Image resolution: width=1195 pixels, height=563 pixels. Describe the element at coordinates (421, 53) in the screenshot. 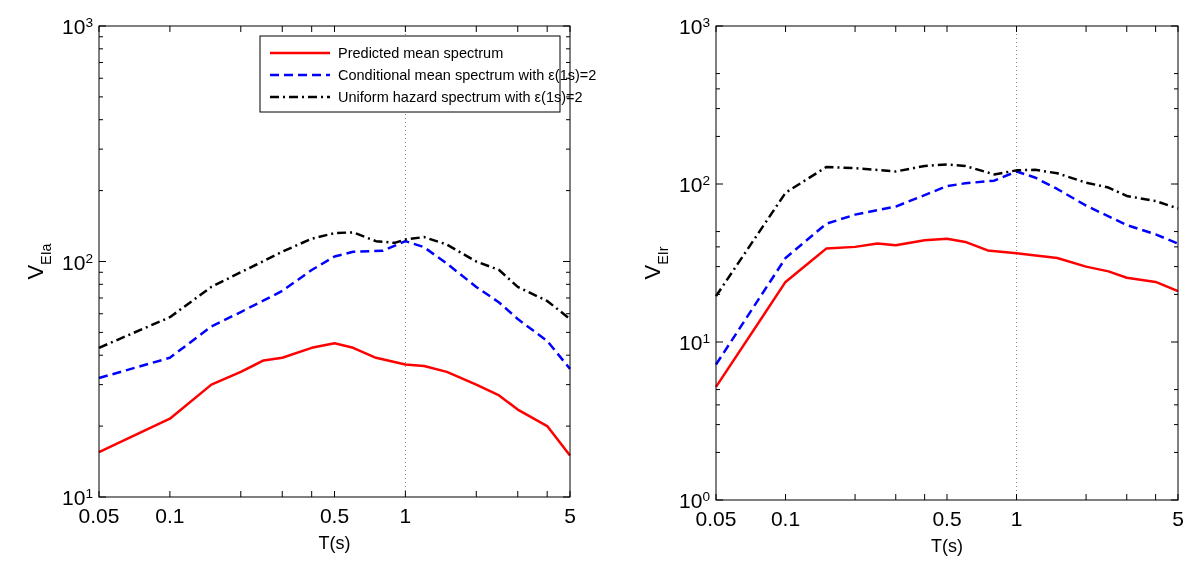

I see `legend-label: Predicted mean spectrum` at that location.